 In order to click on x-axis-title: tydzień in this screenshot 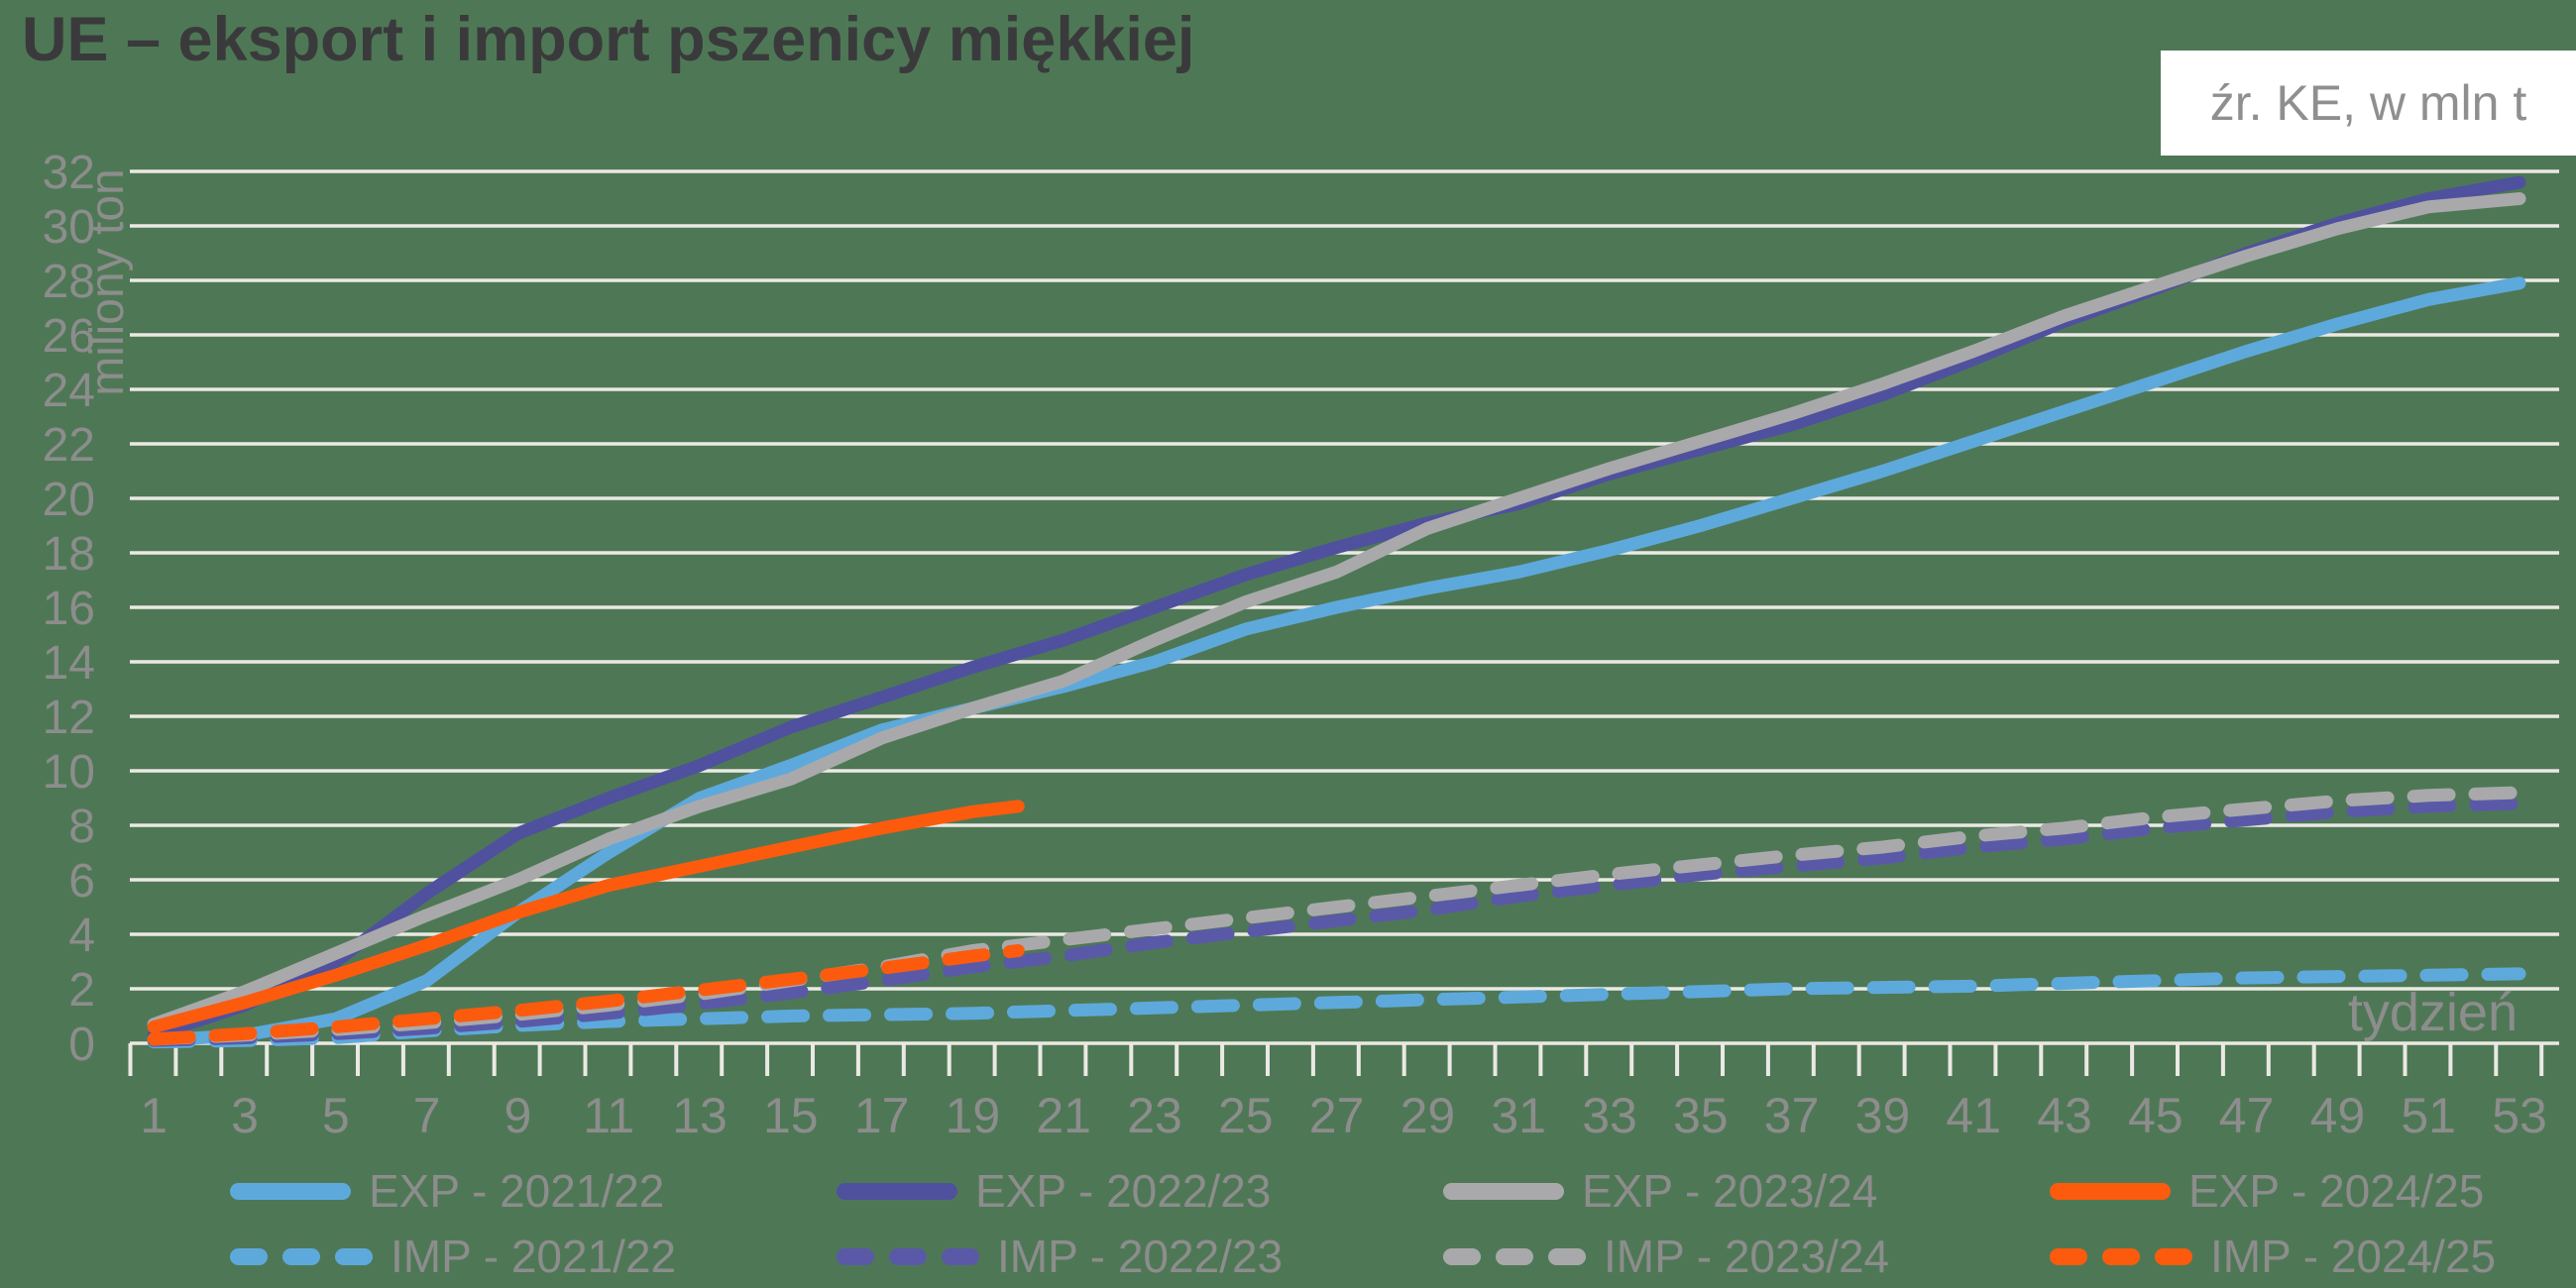, I will do `click(2433, 1012)`.